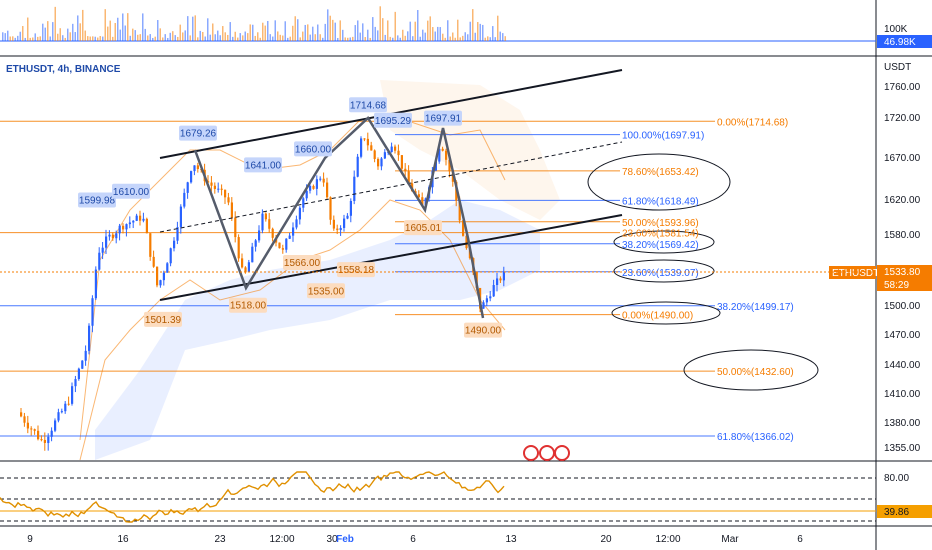  I want to click on event-flags, so click(546, 453).